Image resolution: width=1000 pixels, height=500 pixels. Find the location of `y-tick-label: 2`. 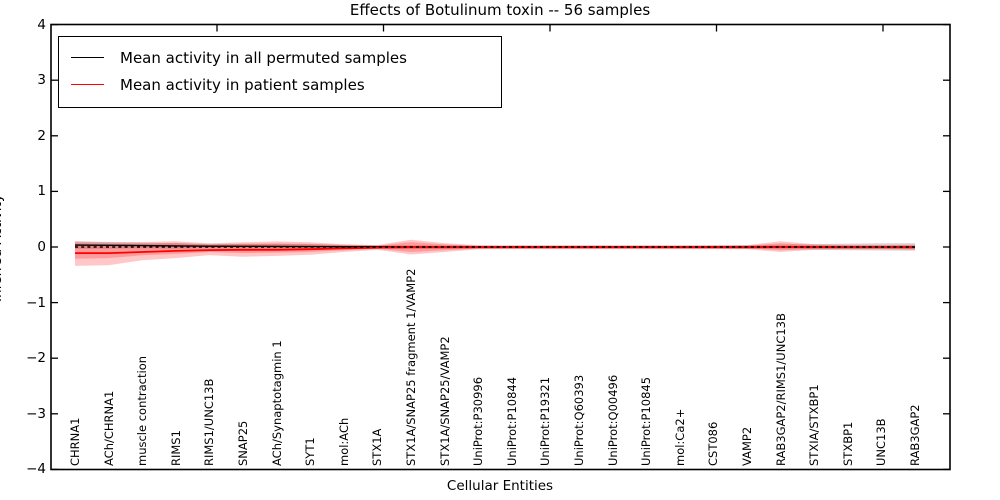

y-tick-label: 2 is located at coordinates (41, 135).